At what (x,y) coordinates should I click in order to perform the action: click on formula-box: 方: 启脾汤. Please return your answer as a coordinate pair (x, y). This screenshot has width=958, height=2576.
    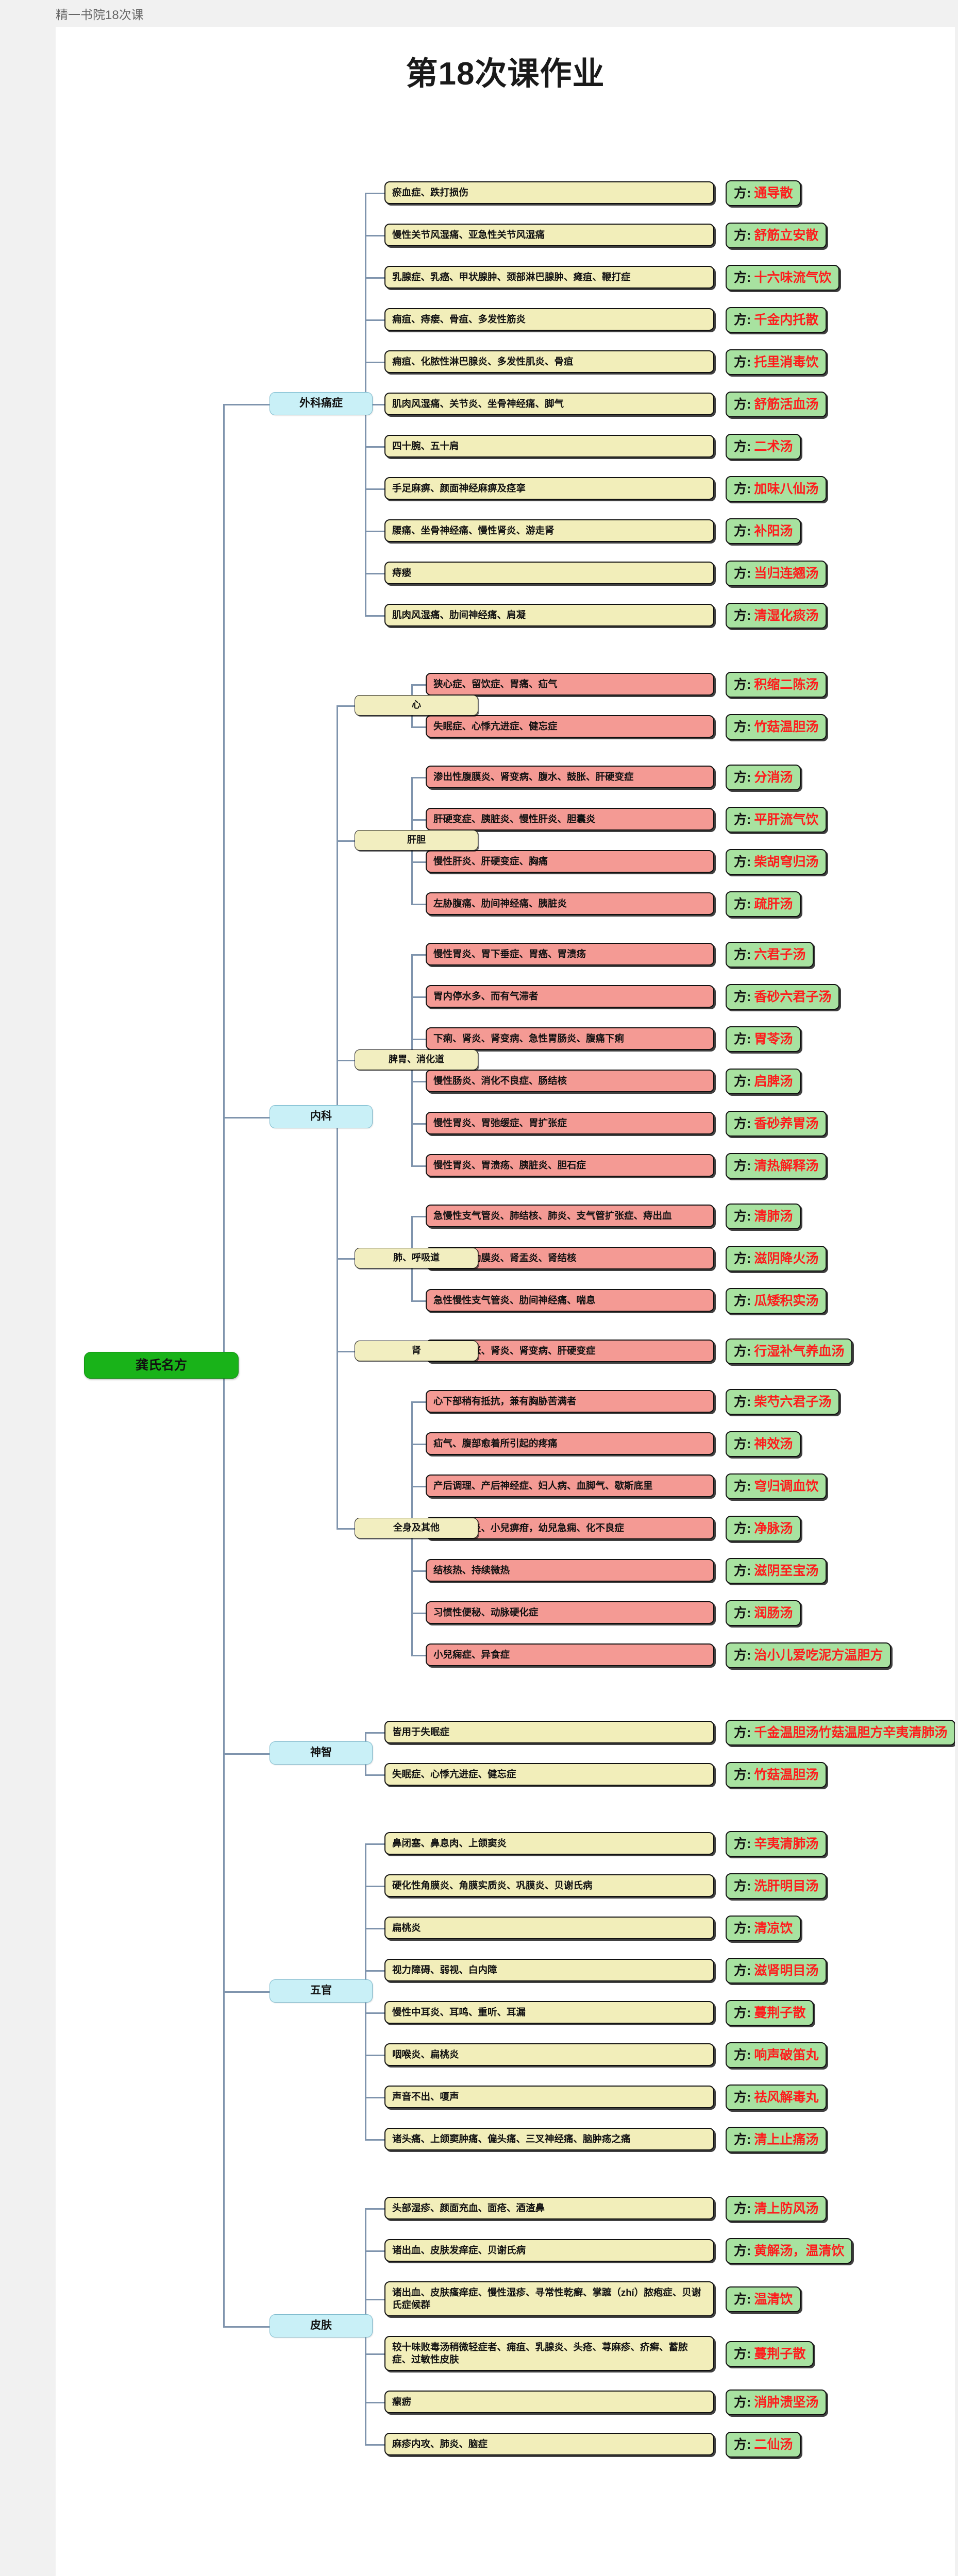
    Looking at the image, I should click on (763, 1081).